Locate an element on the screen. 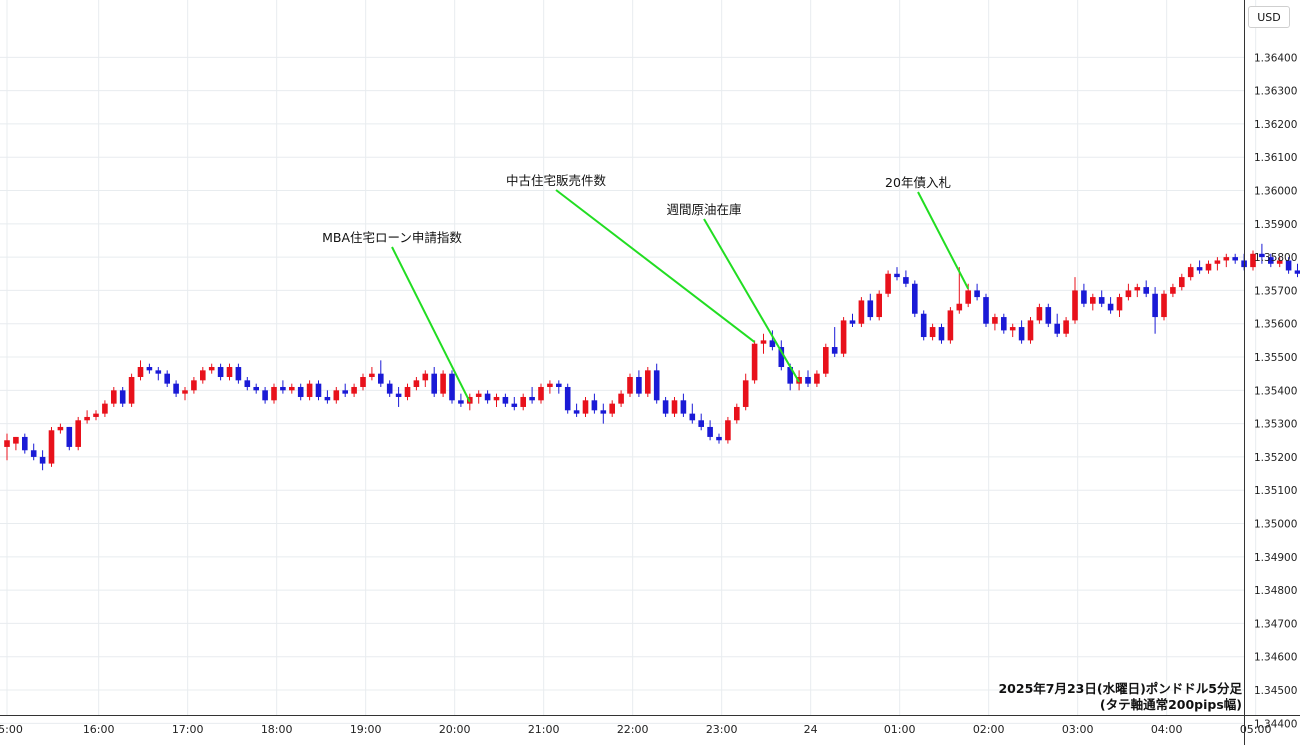 The width and height of the screenshot is (1300, 749). y-tick-label: 1.34600 is located at coordinates (1275, 658).